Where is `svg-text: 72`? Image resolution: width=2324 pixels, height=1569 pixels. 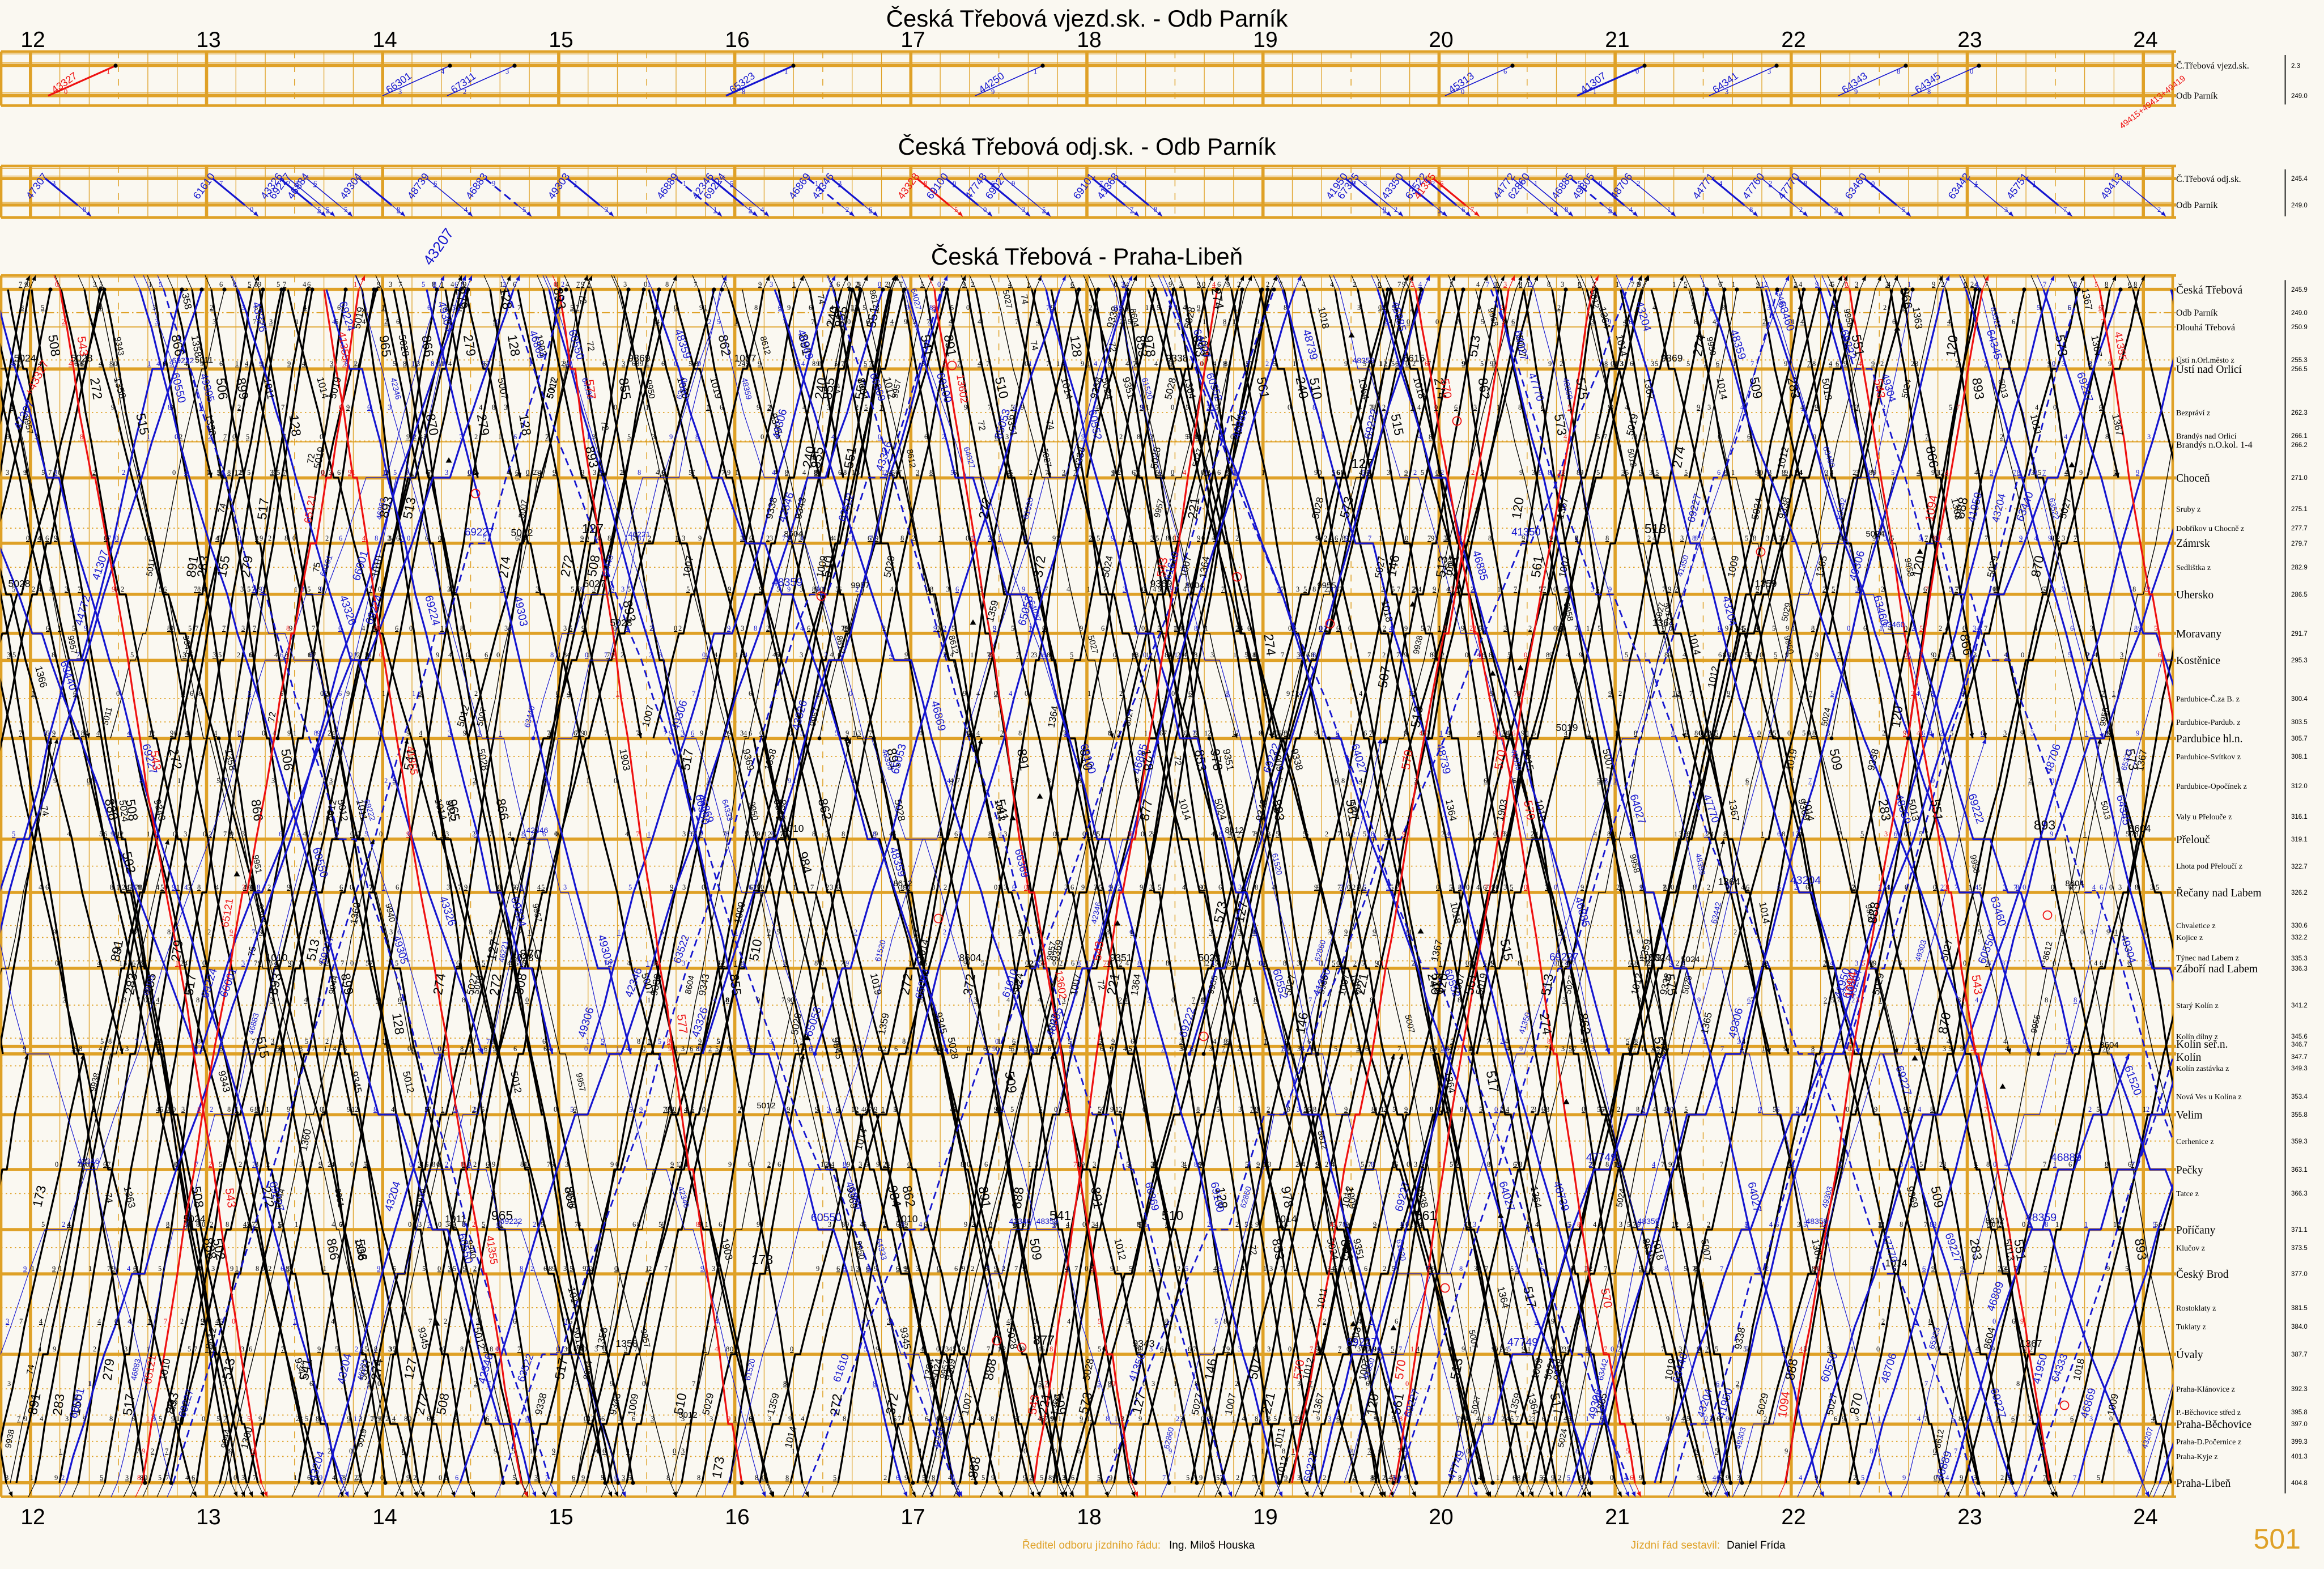
svg-text: 72 is located at coordinates (591, 347).